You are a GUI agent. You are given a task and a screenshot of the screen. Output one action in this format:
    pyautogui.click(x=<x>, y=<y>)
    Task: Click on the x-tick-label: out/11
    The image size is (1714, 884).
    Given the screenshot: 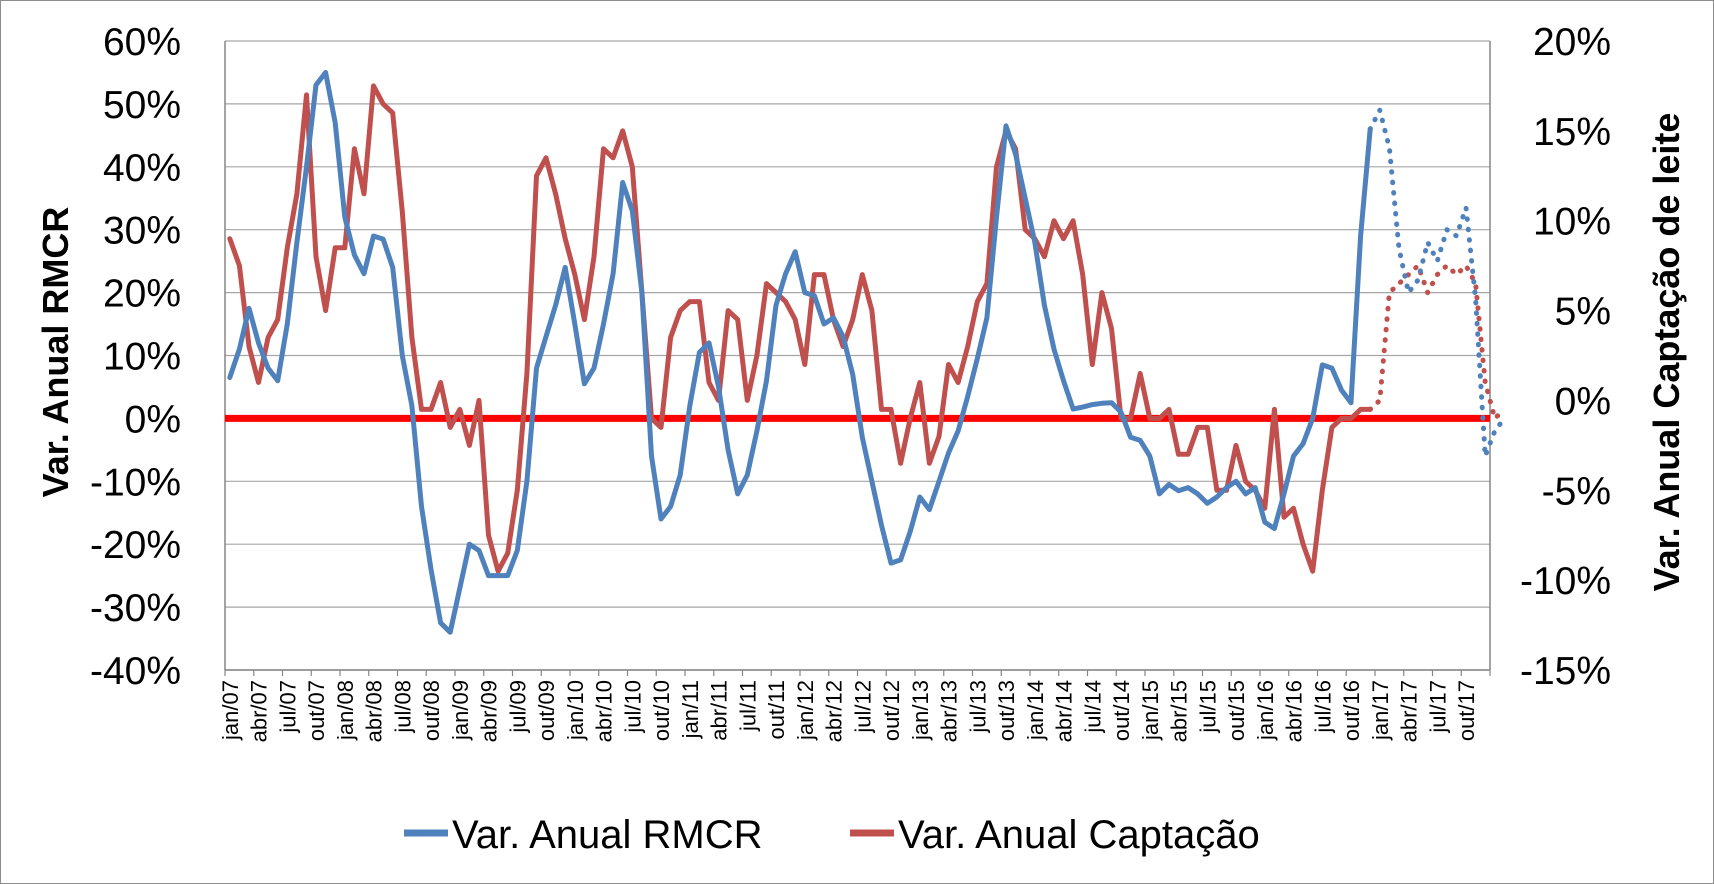 What is the action you would take?
    pyautogui.click(x=776, y=710)
    